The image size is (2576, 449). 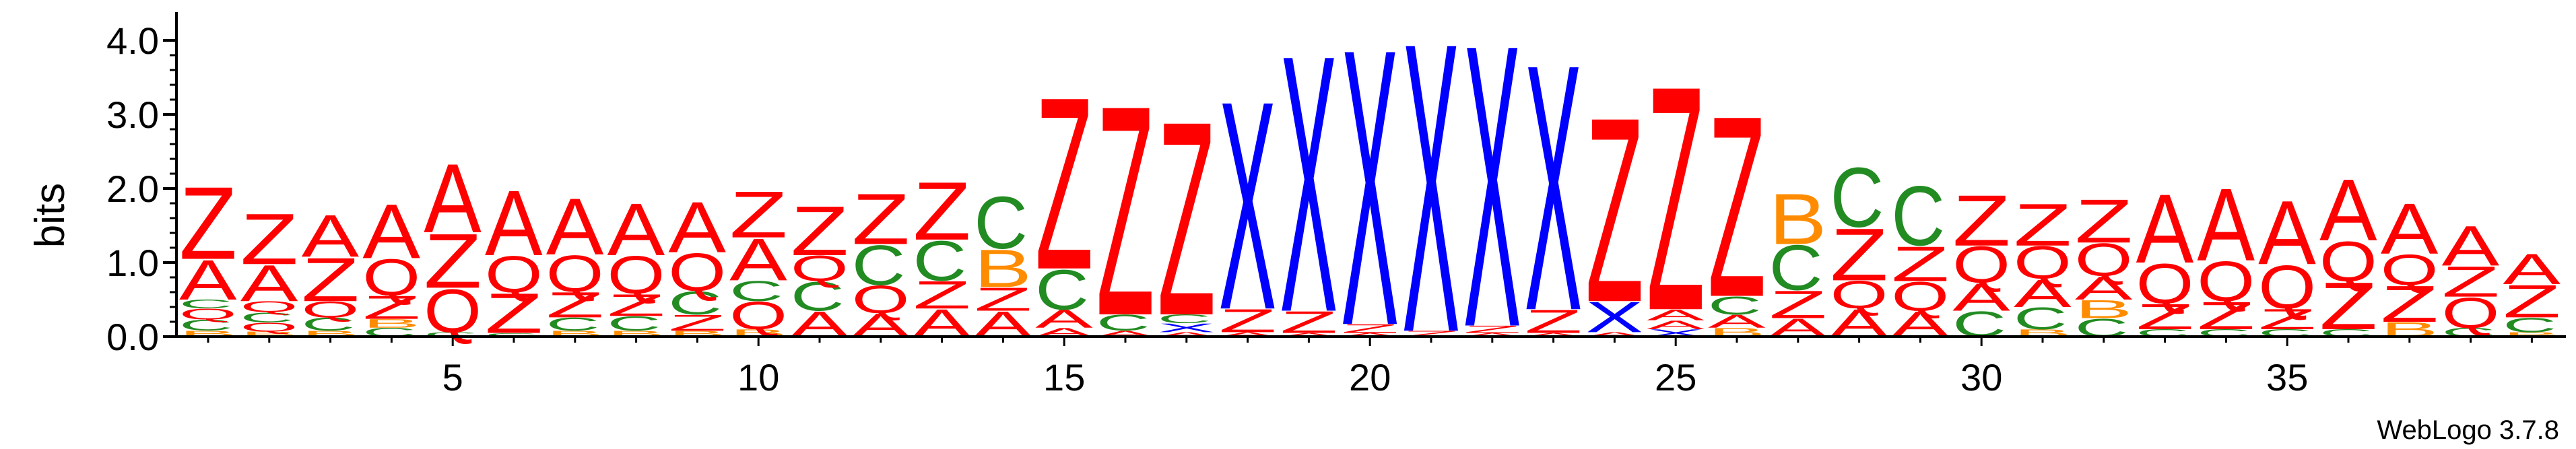 What do you see at coordinates (452, 377) in the screenshot?
I see `x-tick-label: 5` at bounding box center [452, 377].